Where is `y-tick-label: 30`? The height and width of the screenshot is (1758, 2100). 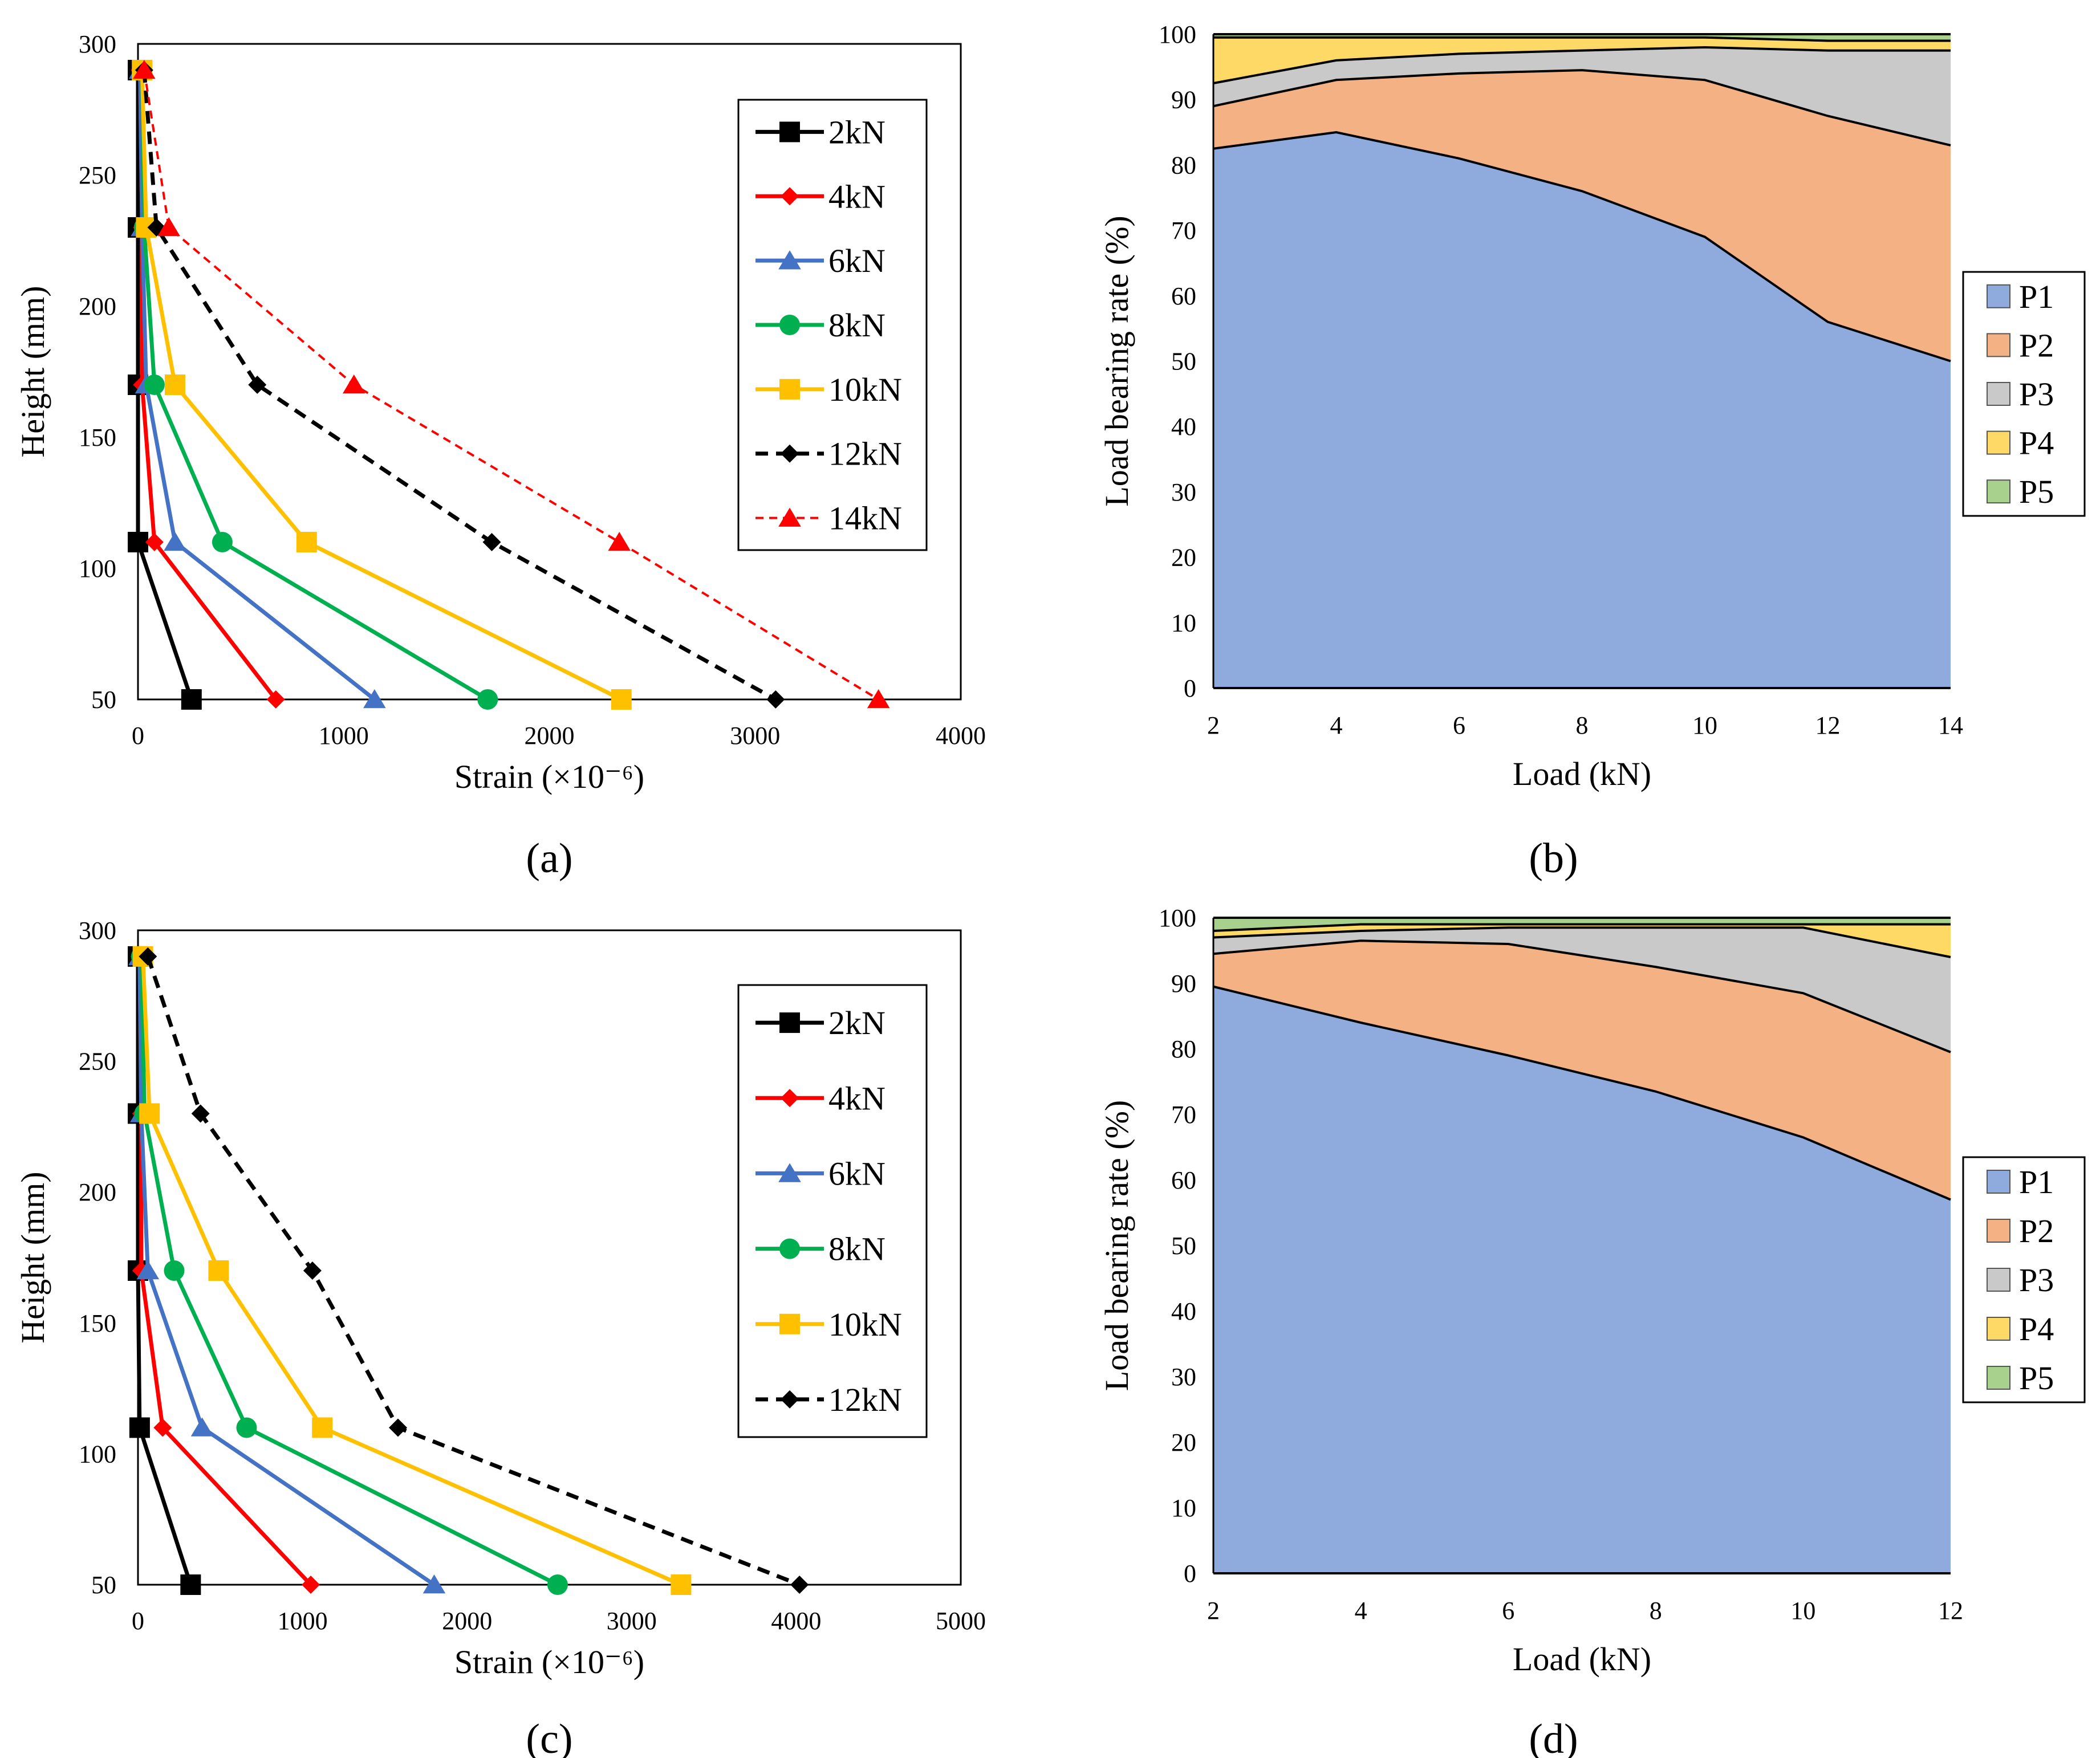 y-tick-label: 30 is located at coordinates (1184, 1377).